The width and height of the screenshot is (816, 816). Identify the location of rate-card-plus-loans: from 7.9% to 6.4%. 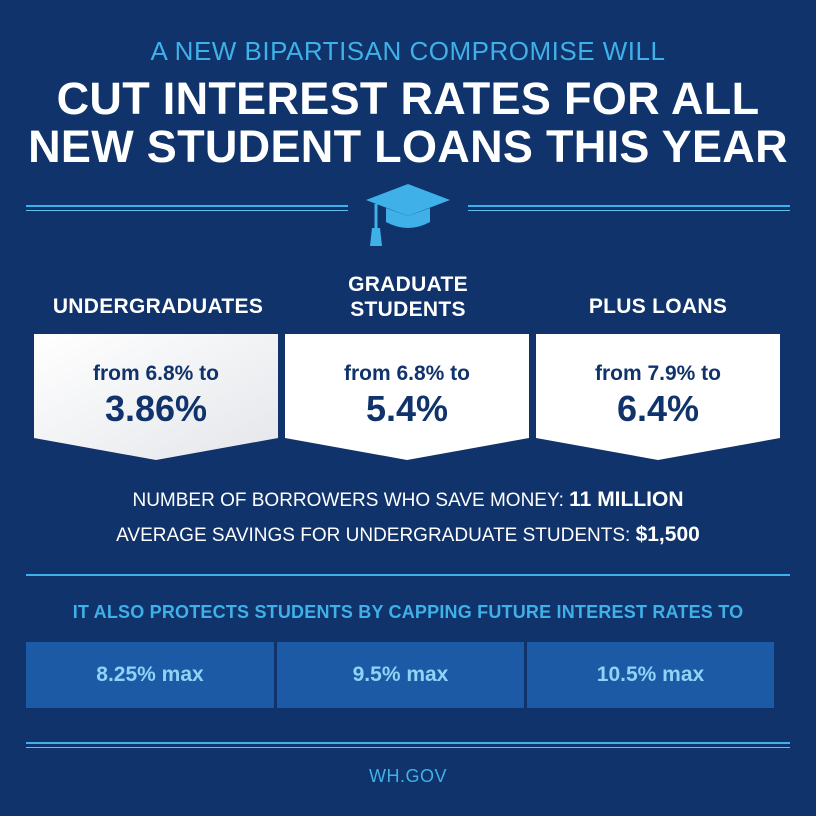
(658, 397).